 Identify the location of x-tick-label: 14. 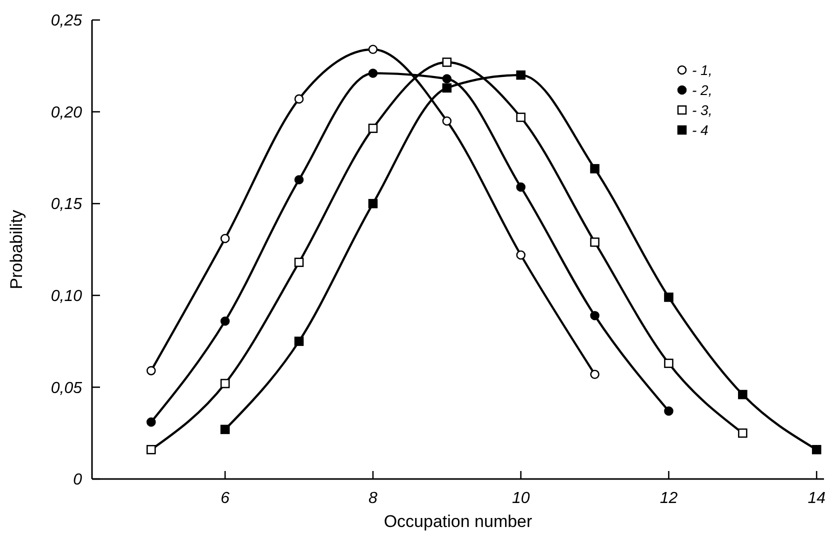
(817, 498).